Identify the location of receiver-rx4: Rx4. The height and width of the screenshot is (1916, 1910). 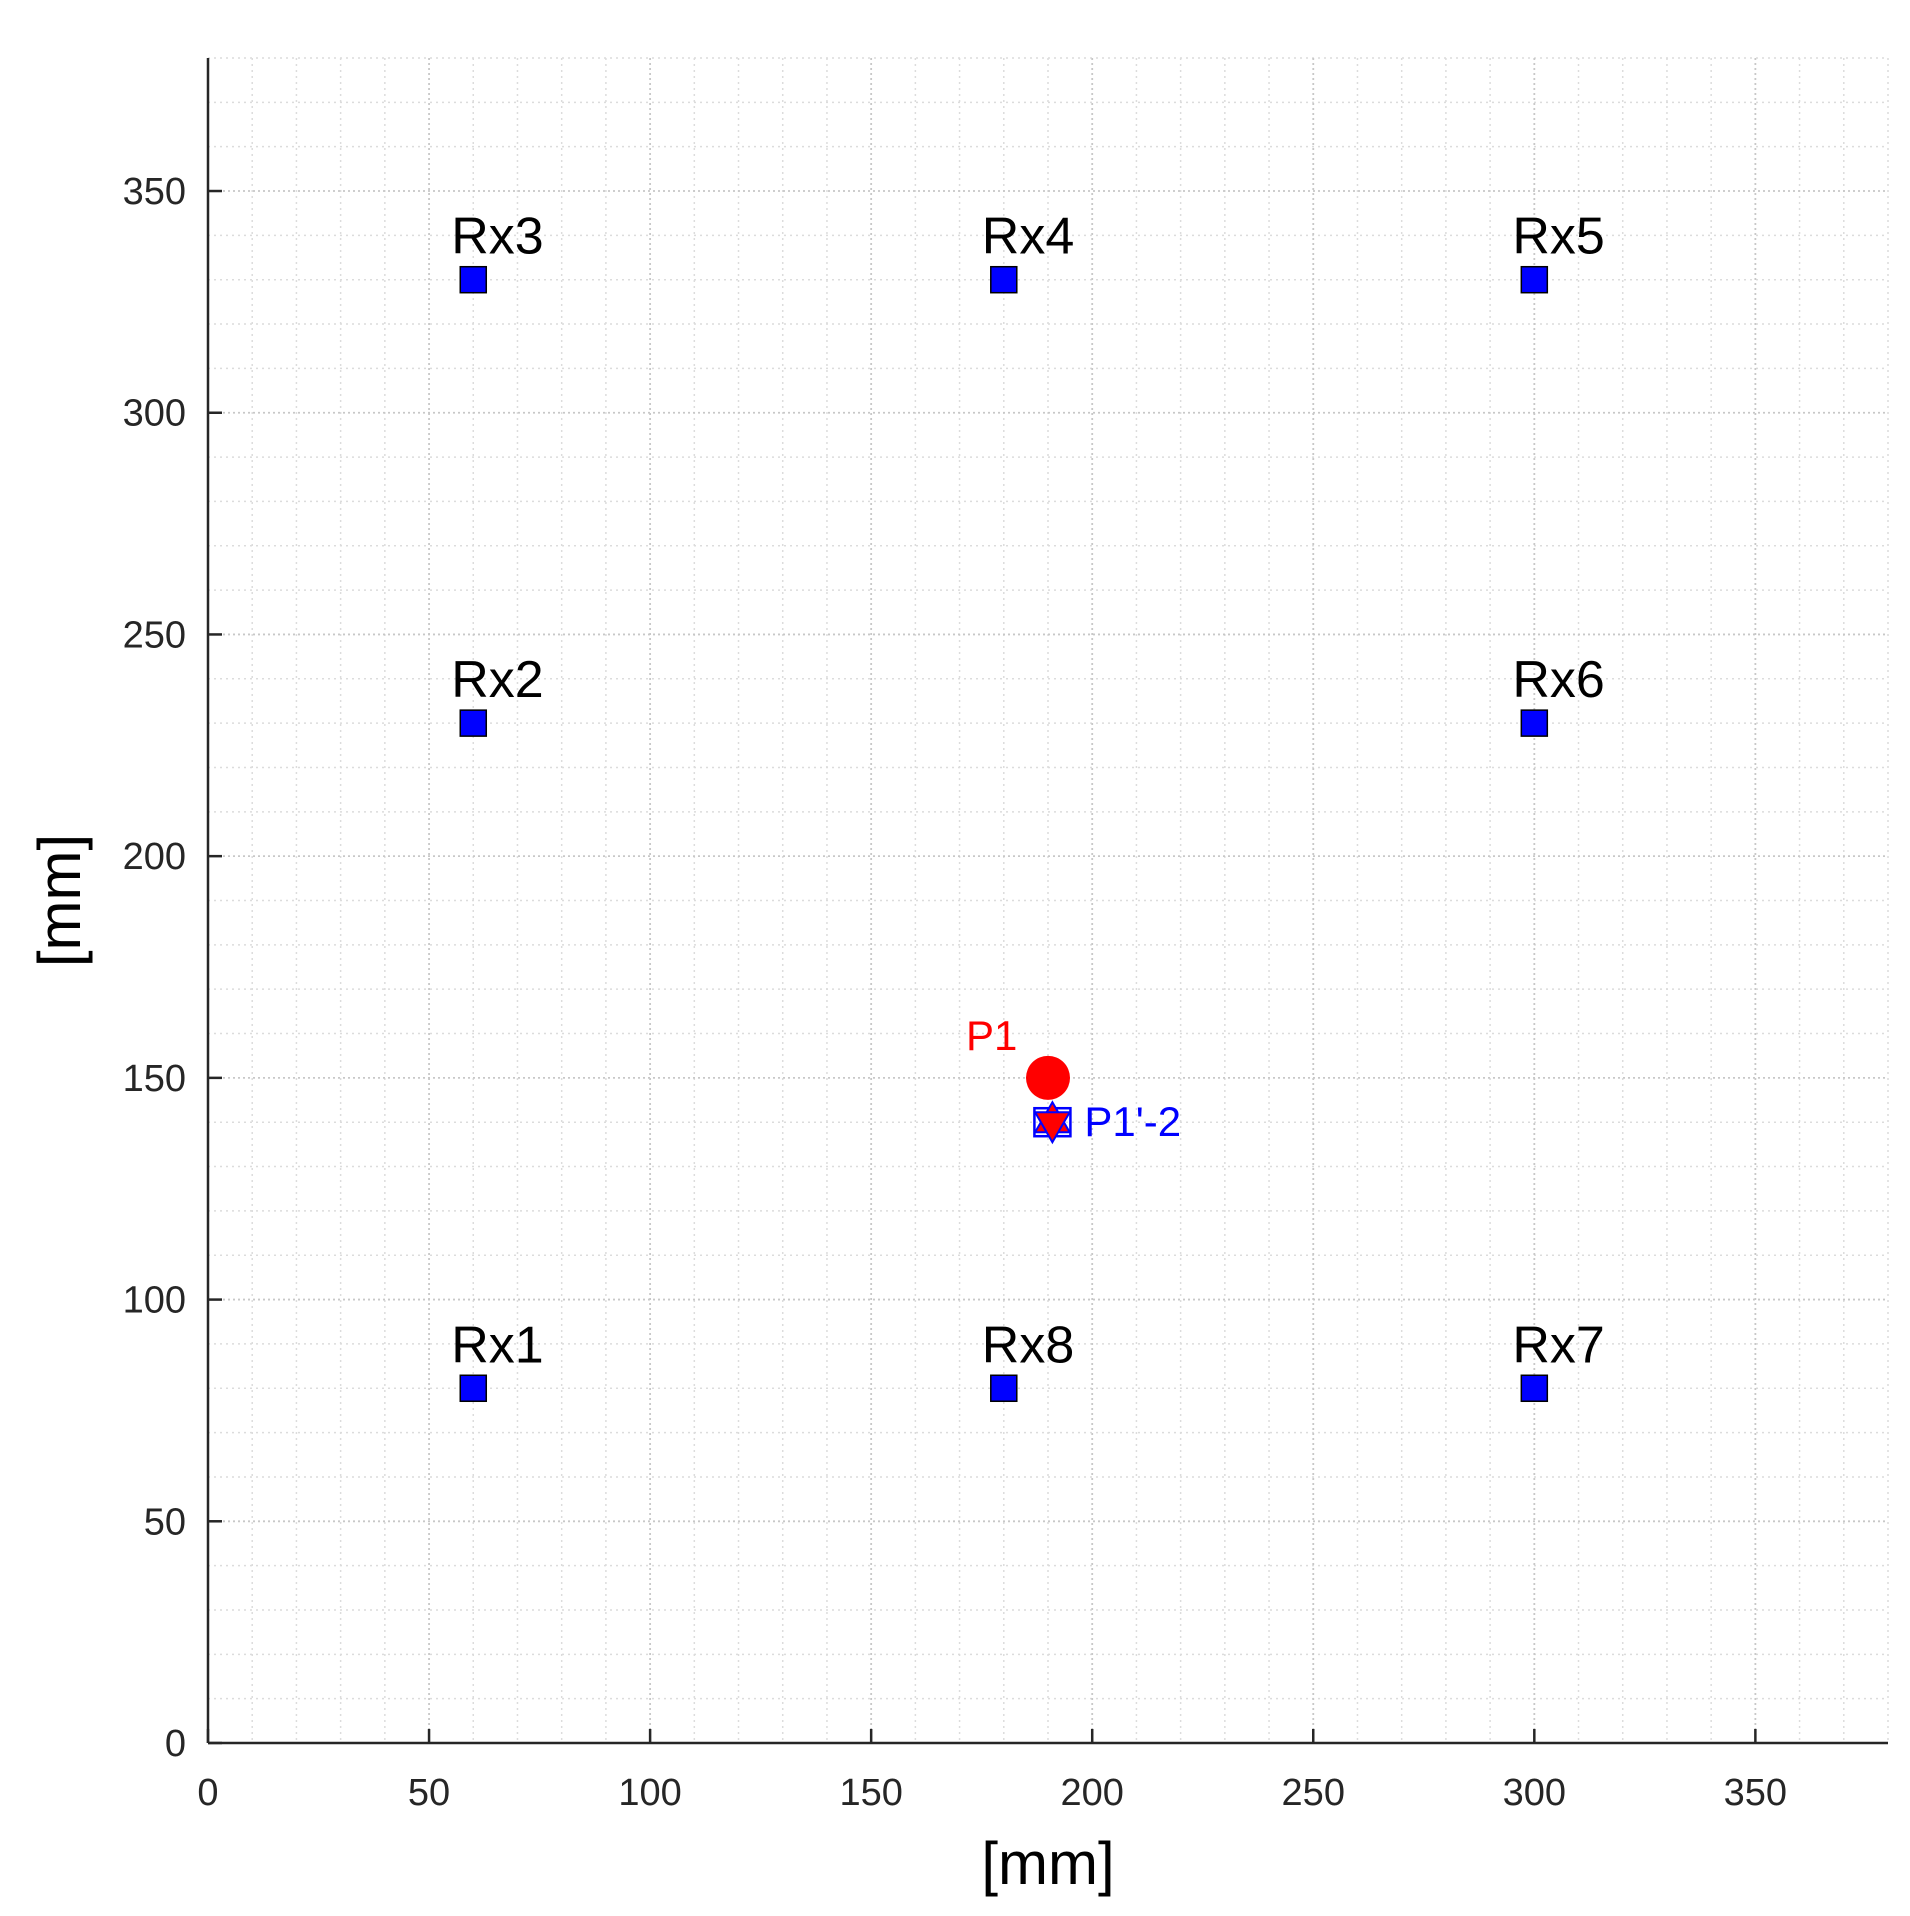
(1028, 251).